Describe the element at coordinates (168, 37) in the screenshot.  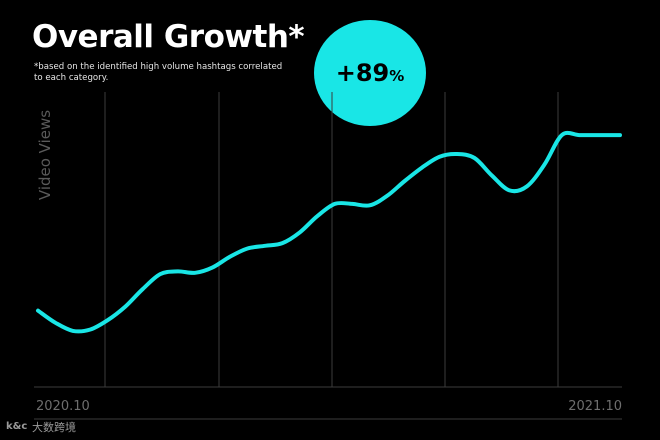
I see `chart-title: Overall Growth*` at that location.